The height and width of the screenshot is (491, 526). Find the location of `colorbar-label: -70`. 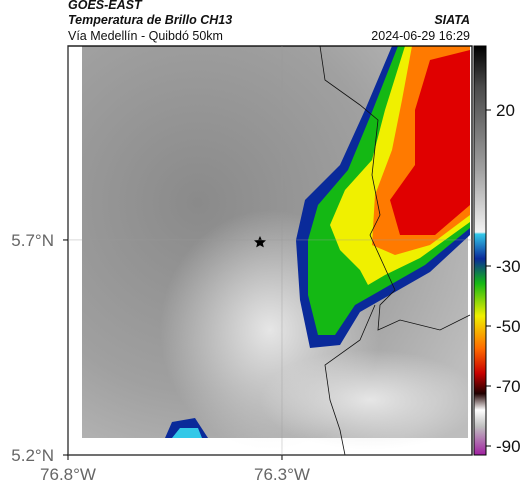

colorbar-label: -70 is located at coordinates (508, 386).